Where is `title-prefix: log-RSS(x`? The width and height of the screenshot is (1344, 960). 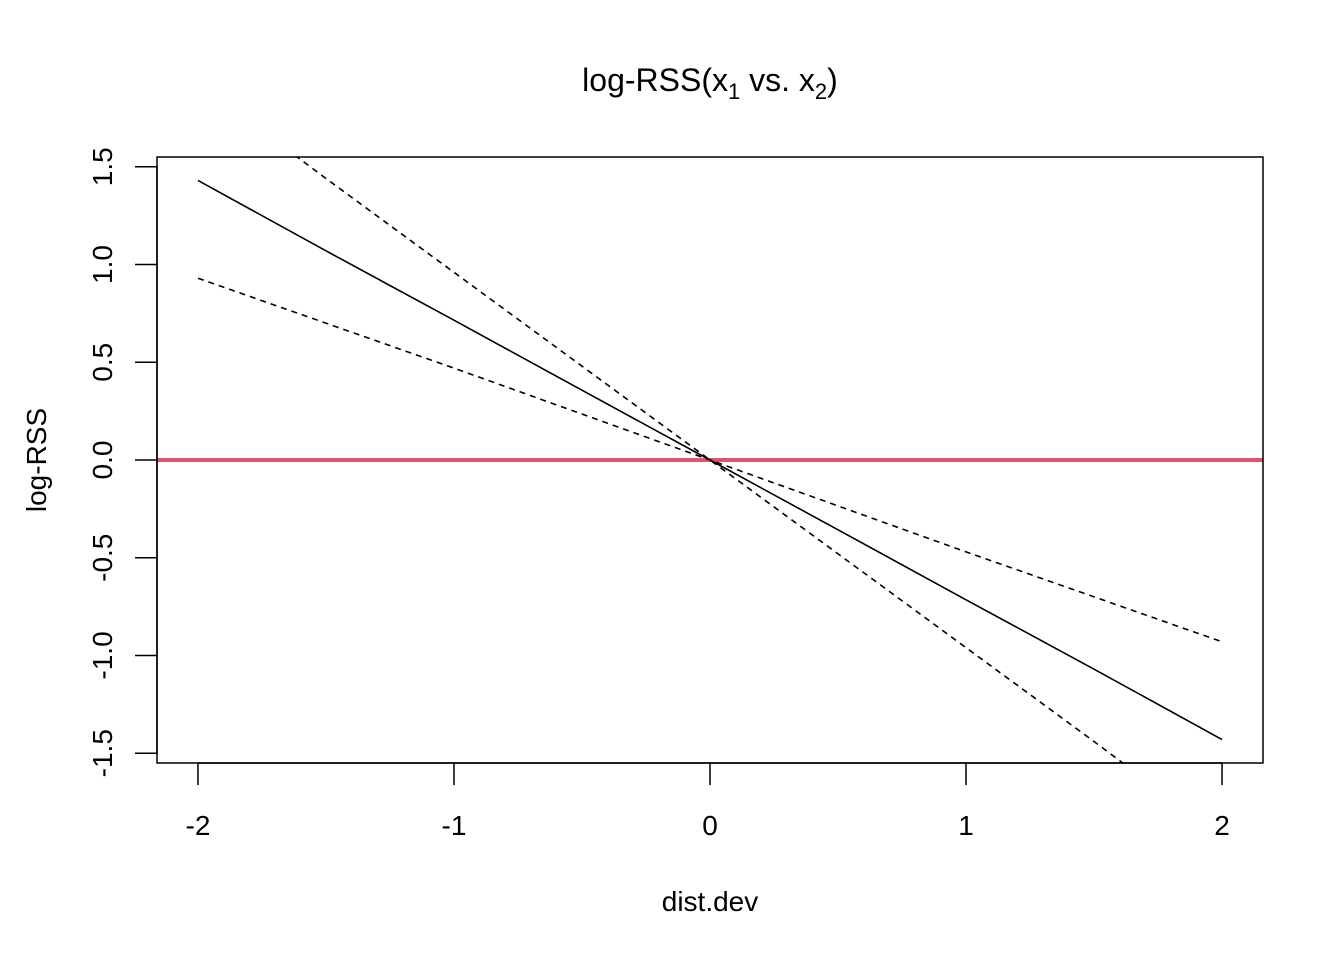
title-prefix: log-RSS(x is located at coordinates (655, 80).